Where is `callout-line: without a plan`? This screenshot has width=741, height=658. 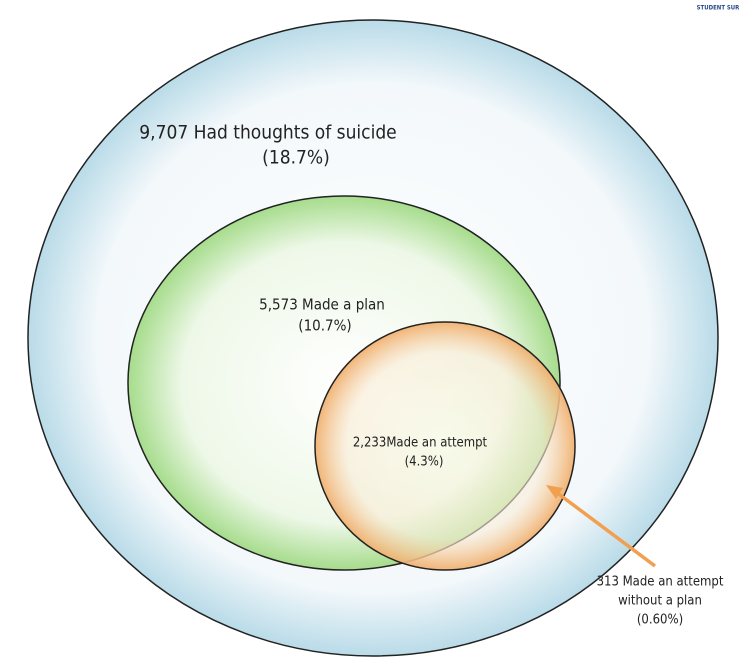
callout-line: without a plan is located at coordinates (660, 601).